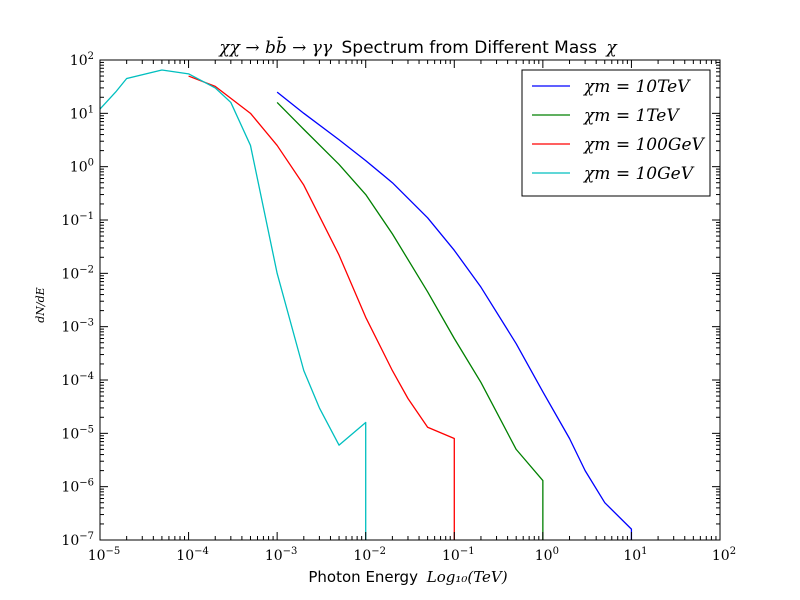 Image resolution: width=800 pixels, height=600 pixels. Describe the element at coordinates (644, 145) in the screenshot. I see `legend-label-3: χm = 100GeV` at that location.